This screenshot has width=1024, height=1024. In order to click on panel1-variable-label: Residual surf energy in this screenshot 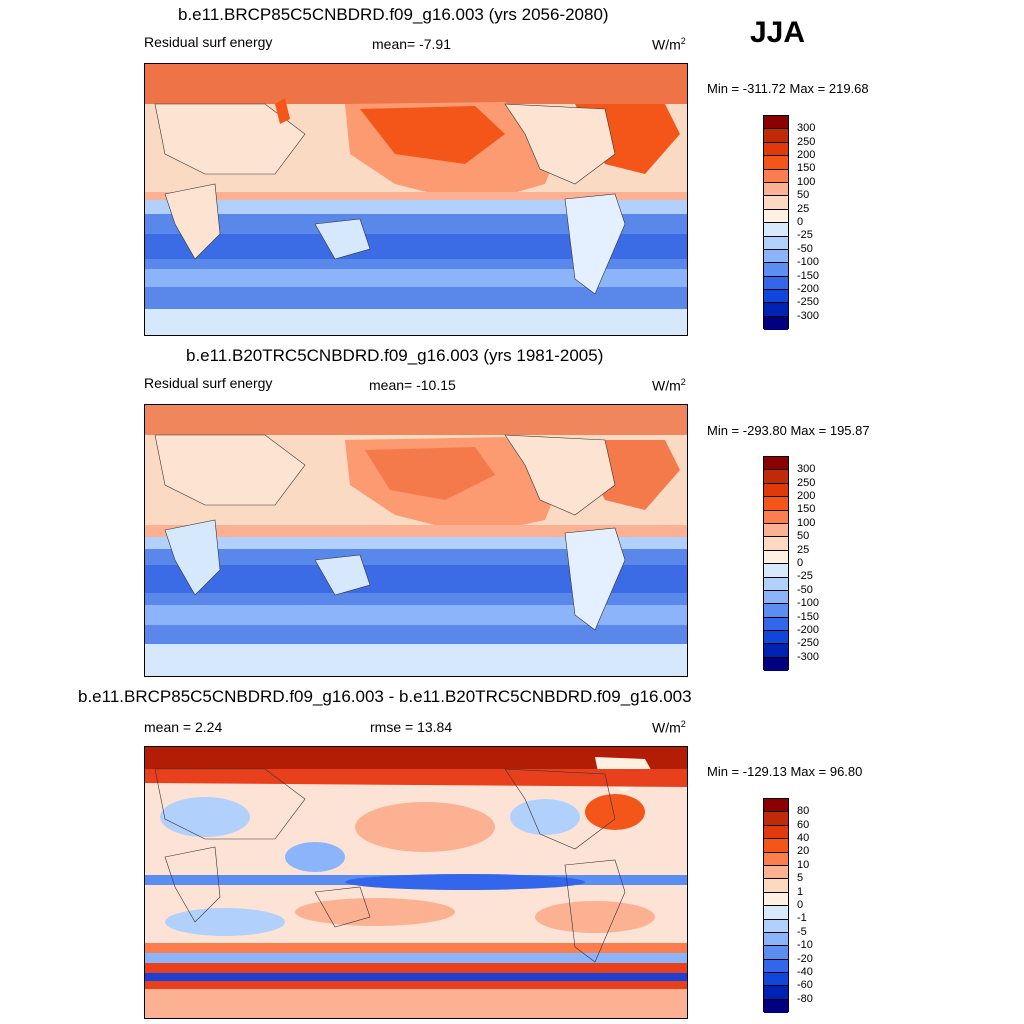, I will do `click(208, 42)`.